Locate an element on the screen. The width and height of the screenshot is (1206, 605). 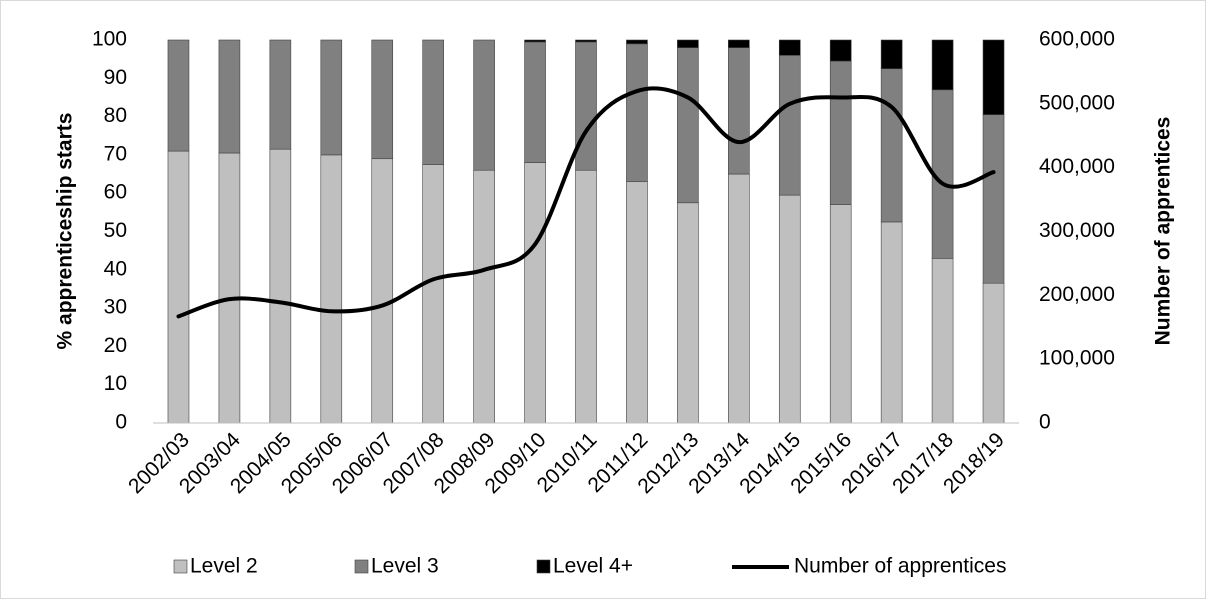
legend-swatch-level-4- is located at coordinates (543, 566).